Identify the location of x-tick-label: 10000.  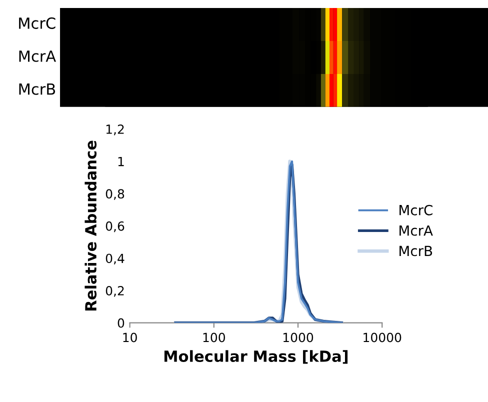
(383, 337).